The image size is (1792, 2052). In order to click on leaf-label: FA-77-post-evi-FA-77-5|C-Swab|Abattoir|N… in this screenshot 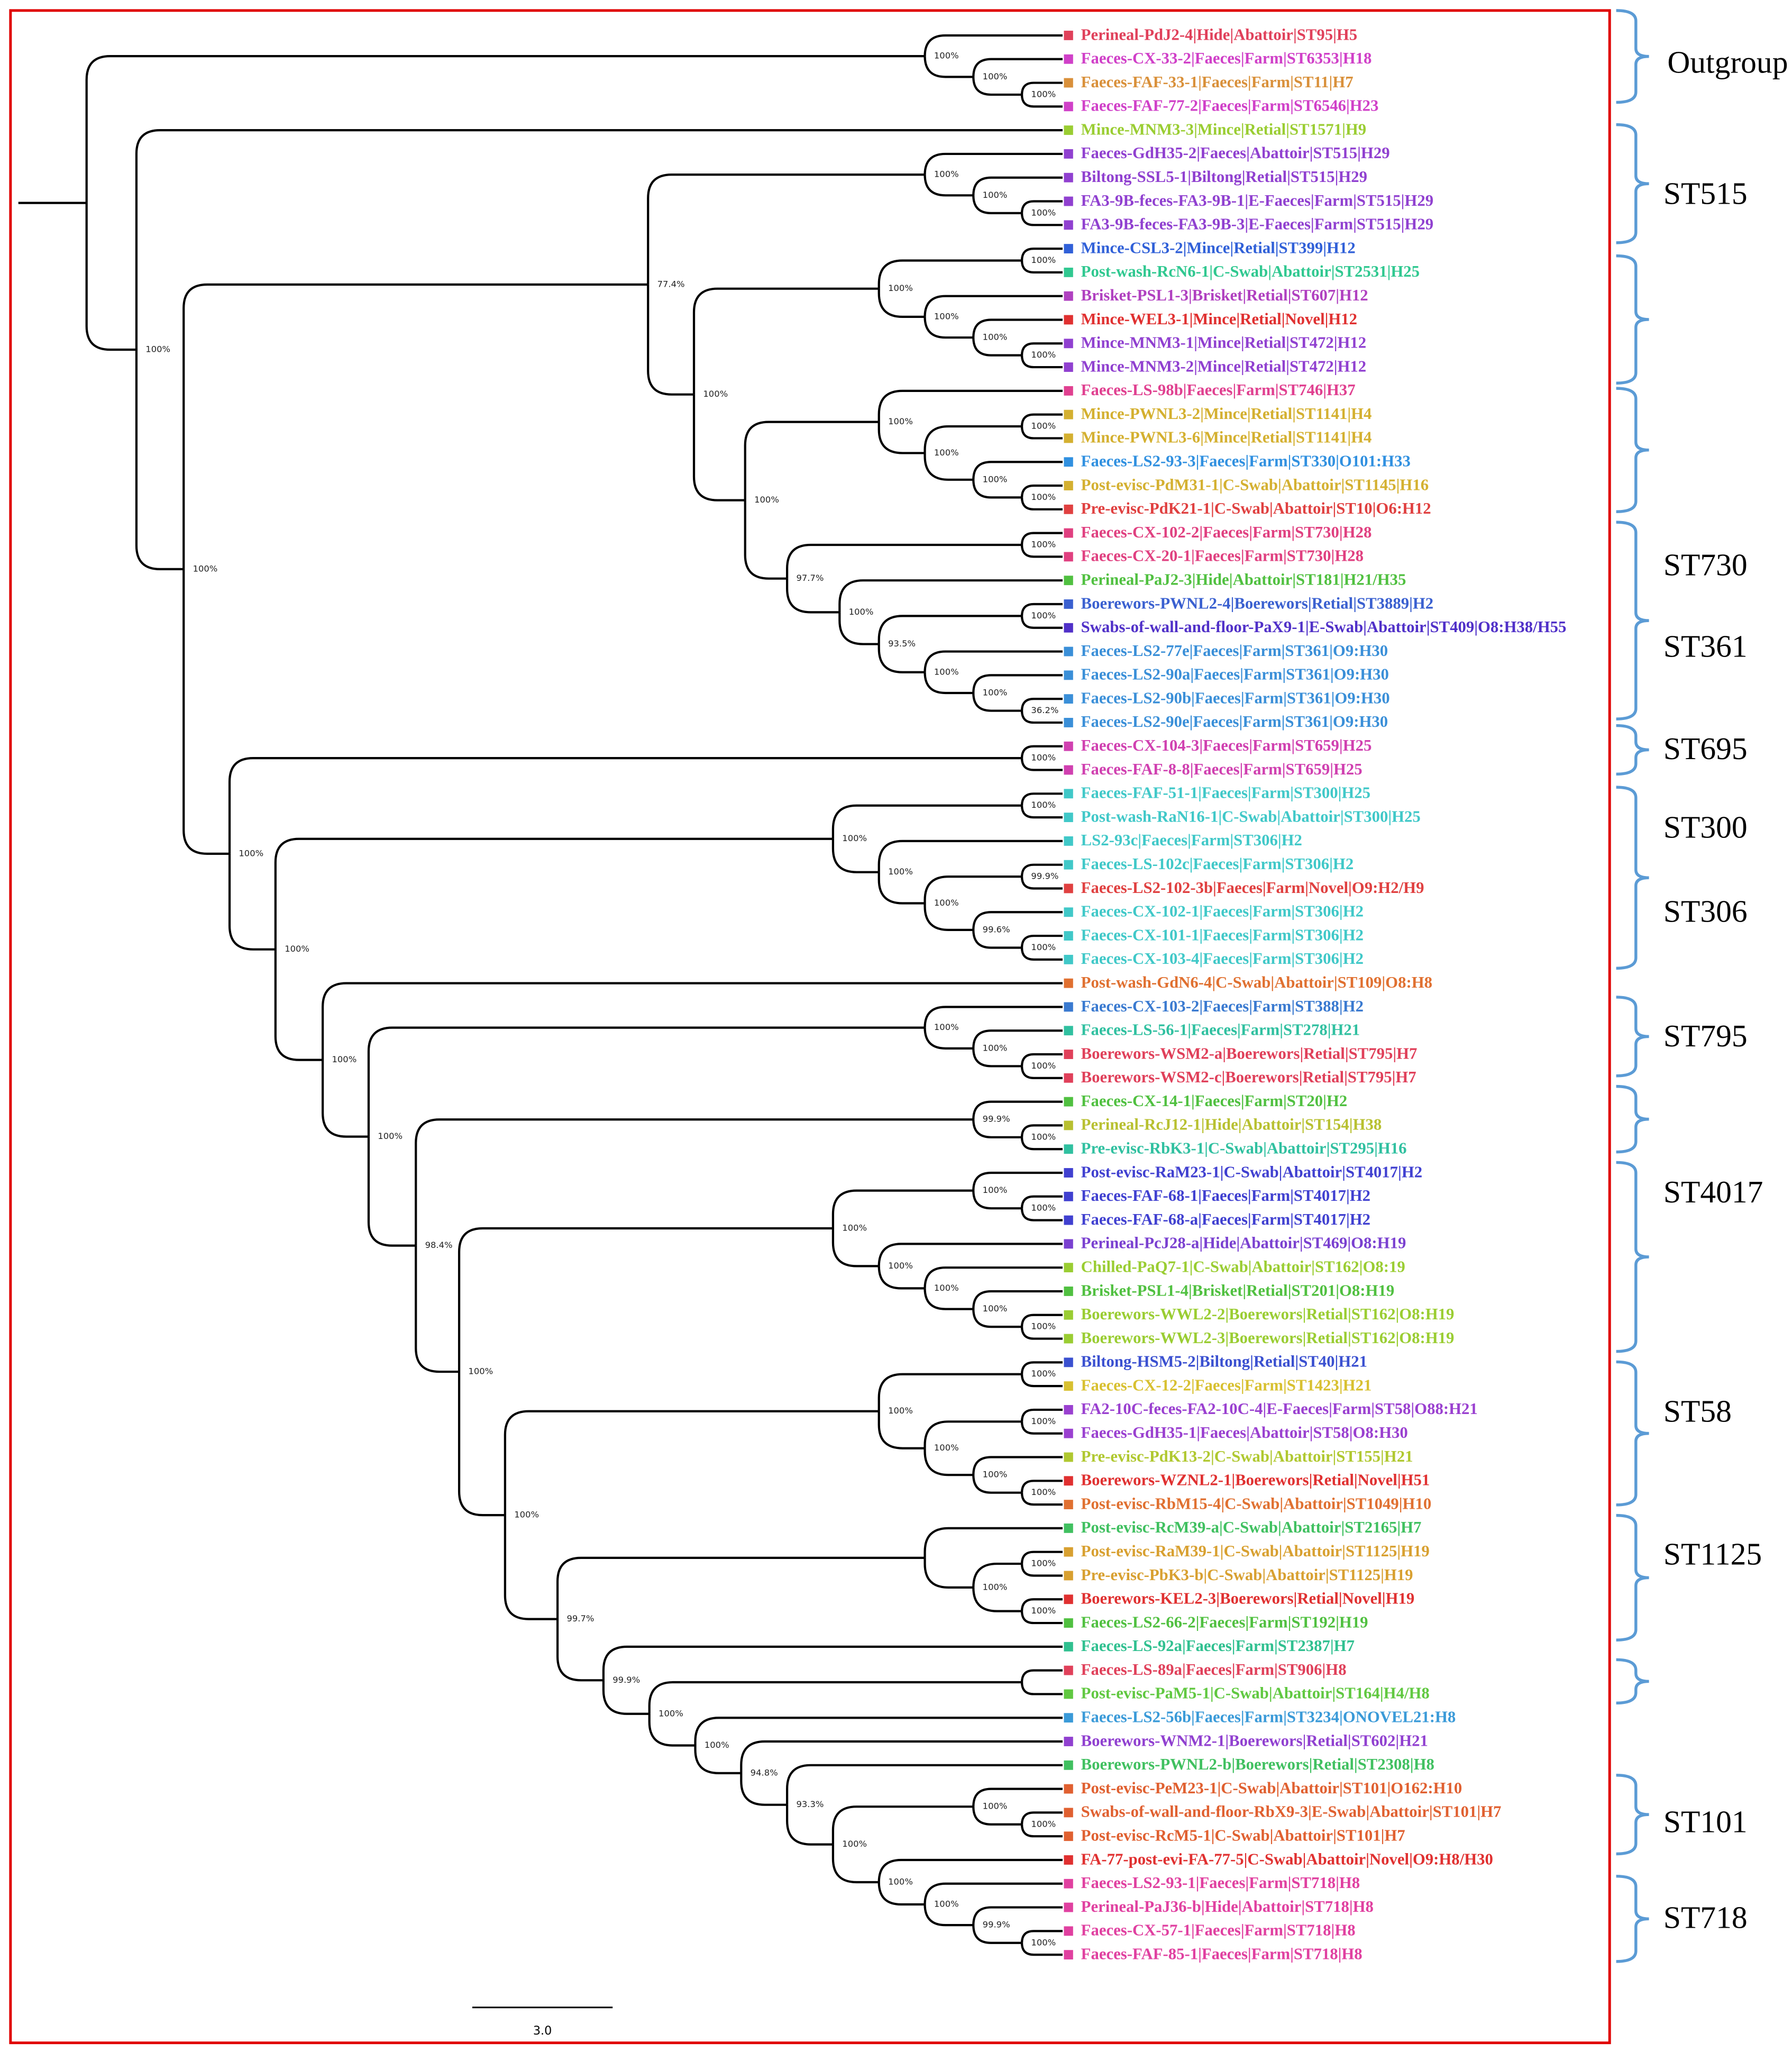, I will do `click(1287, 1859)`.